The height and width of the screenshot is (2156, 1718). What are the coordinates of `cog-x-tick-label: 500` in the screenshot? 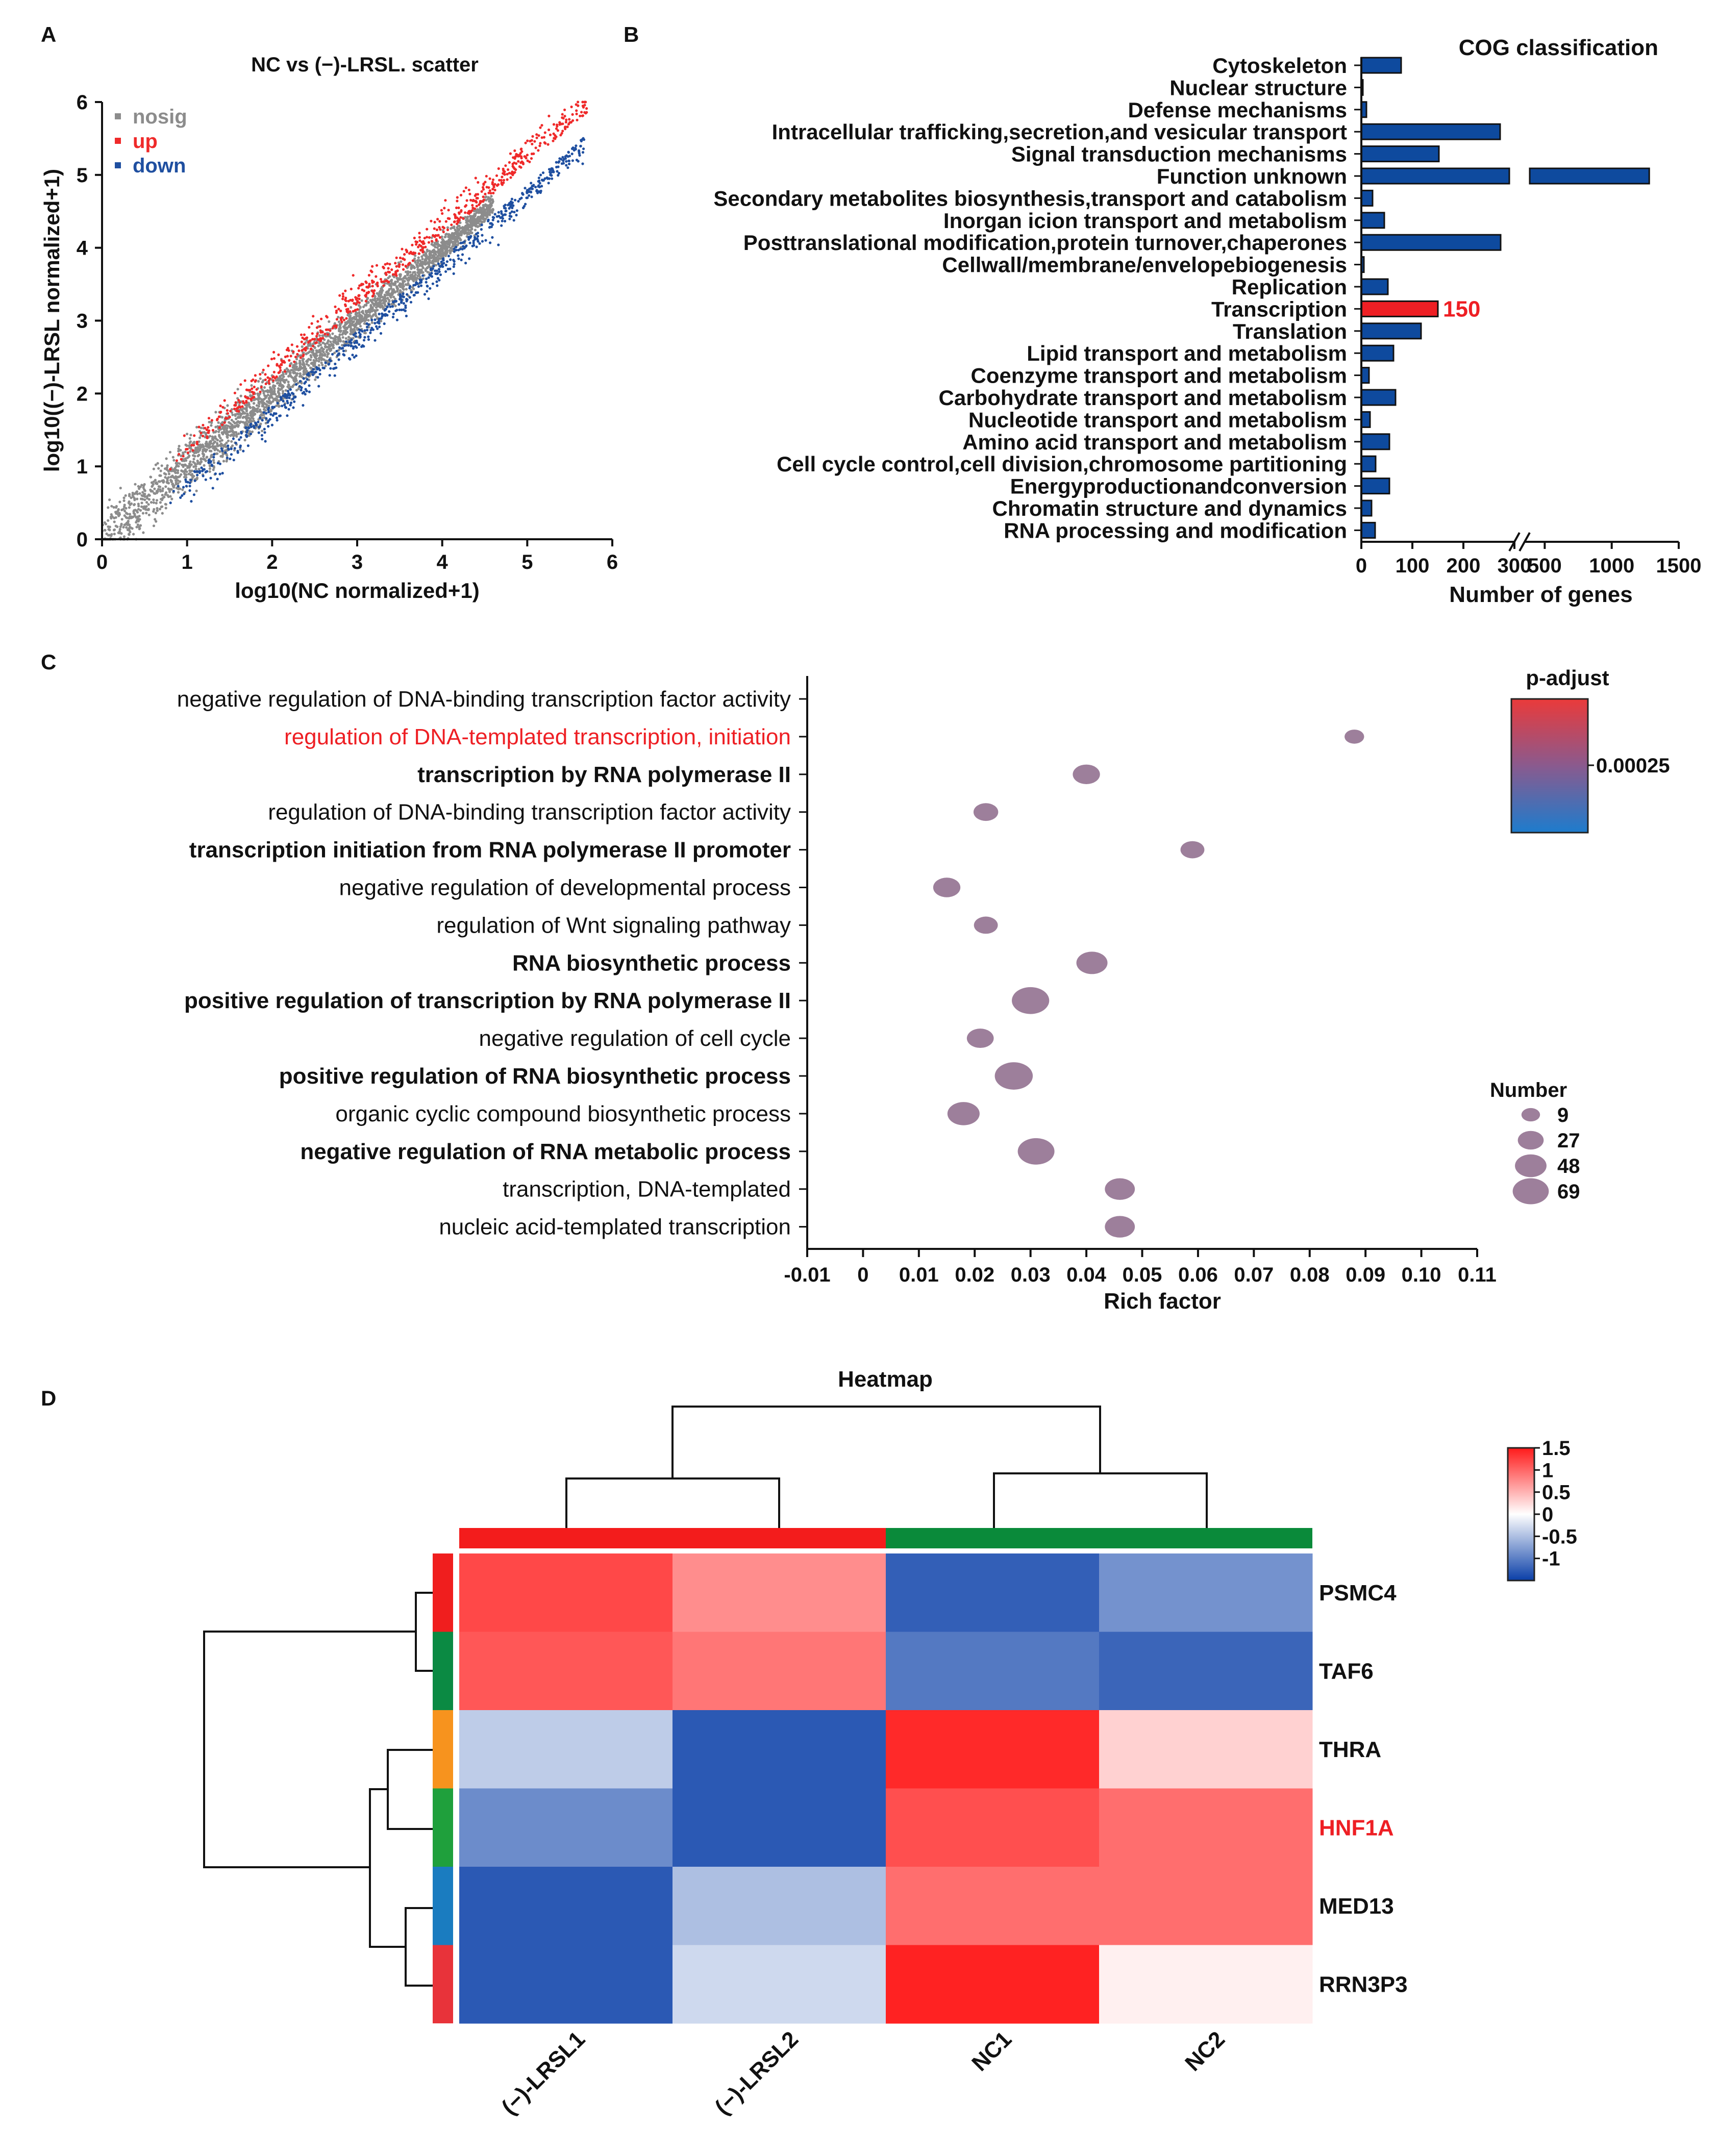 It's located at (1545, 566).